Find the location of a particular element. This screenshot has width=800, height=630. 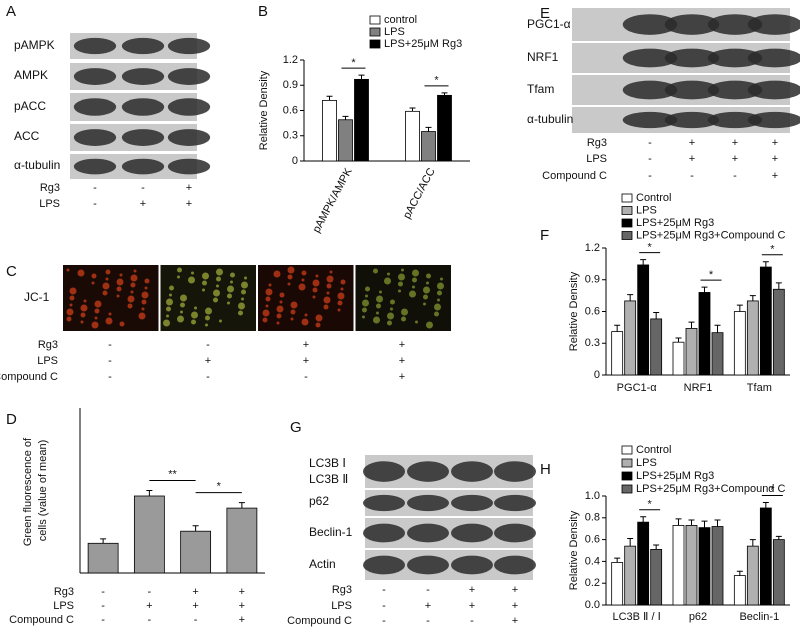

condition-label: Rg3 is located at coordinates (48, 345).